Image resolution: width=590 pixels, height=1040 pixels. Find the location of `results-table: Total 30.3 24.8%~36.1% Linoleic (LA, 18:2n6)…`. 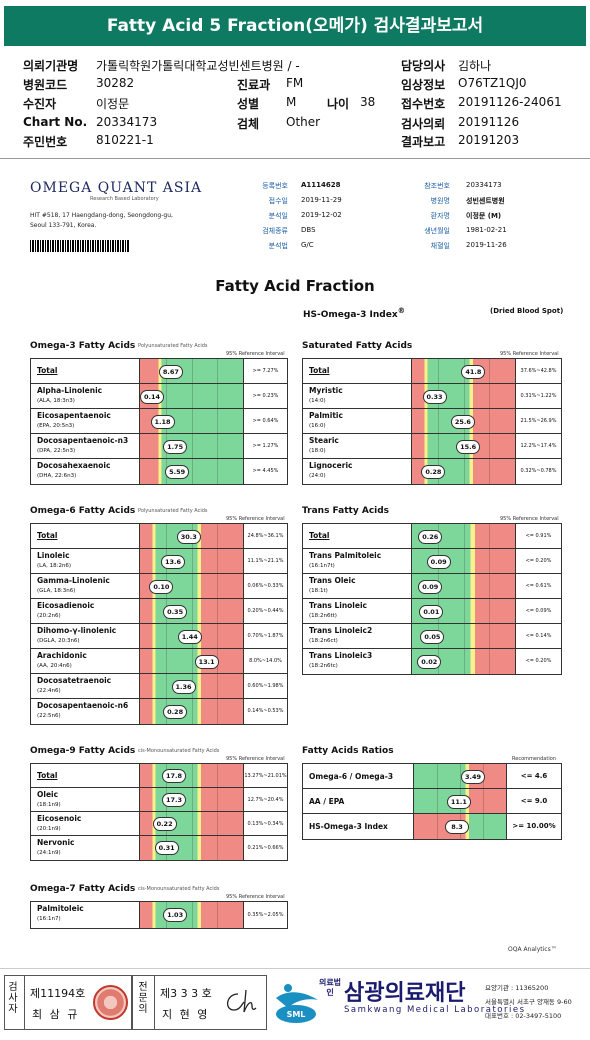

results-table: Total 30.3 24.8%~36.1% Linoleic (LA, 18:2n6)… is located at coordinates (159, 624).